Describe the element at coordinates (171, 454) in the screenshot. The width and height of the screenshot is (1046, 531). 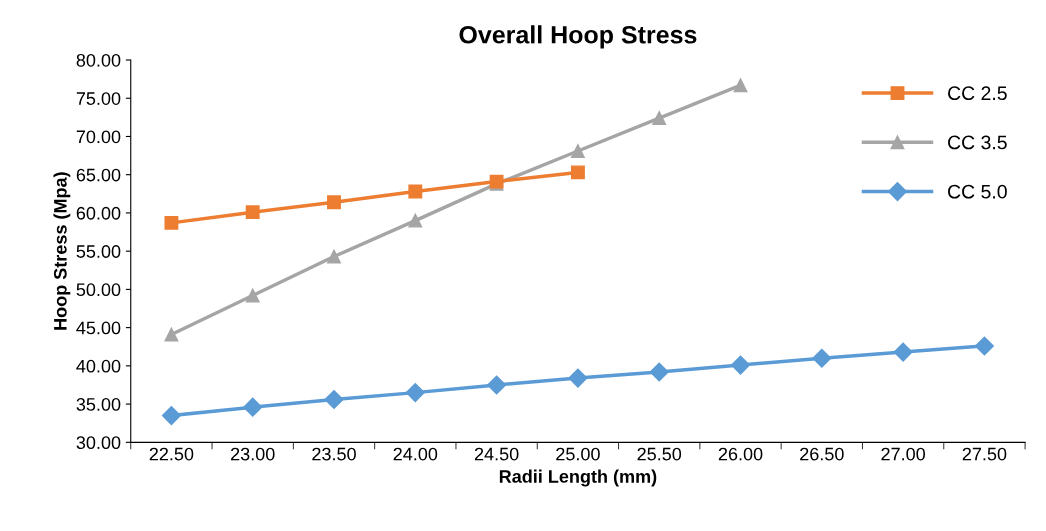
I see `x-tick-label: 22.50` at that location.